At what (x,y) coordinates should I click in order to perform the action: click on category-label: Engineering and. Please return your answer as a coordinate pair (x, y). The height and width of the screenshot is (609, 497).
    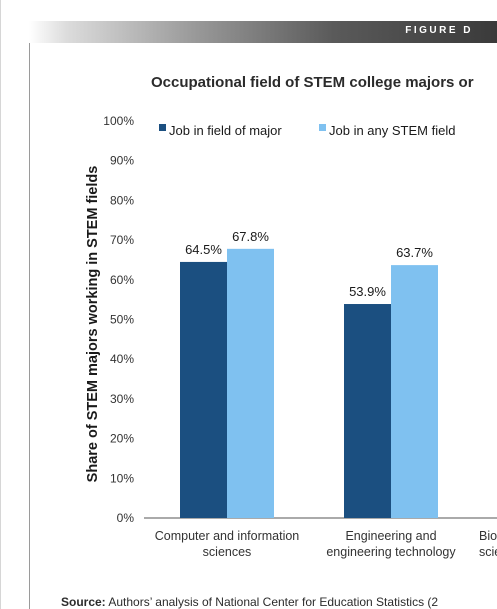
    Looking at the image, I should click on (390, 536).